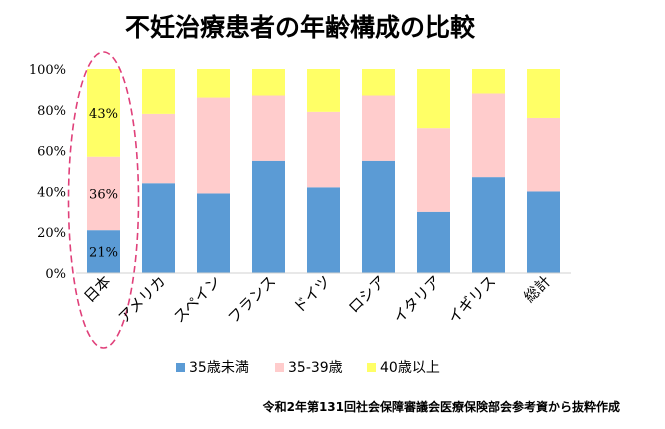 The height and width of the screenshot is (429, 665). I want to click on x-tick-label: 日本, so click(97, 289).